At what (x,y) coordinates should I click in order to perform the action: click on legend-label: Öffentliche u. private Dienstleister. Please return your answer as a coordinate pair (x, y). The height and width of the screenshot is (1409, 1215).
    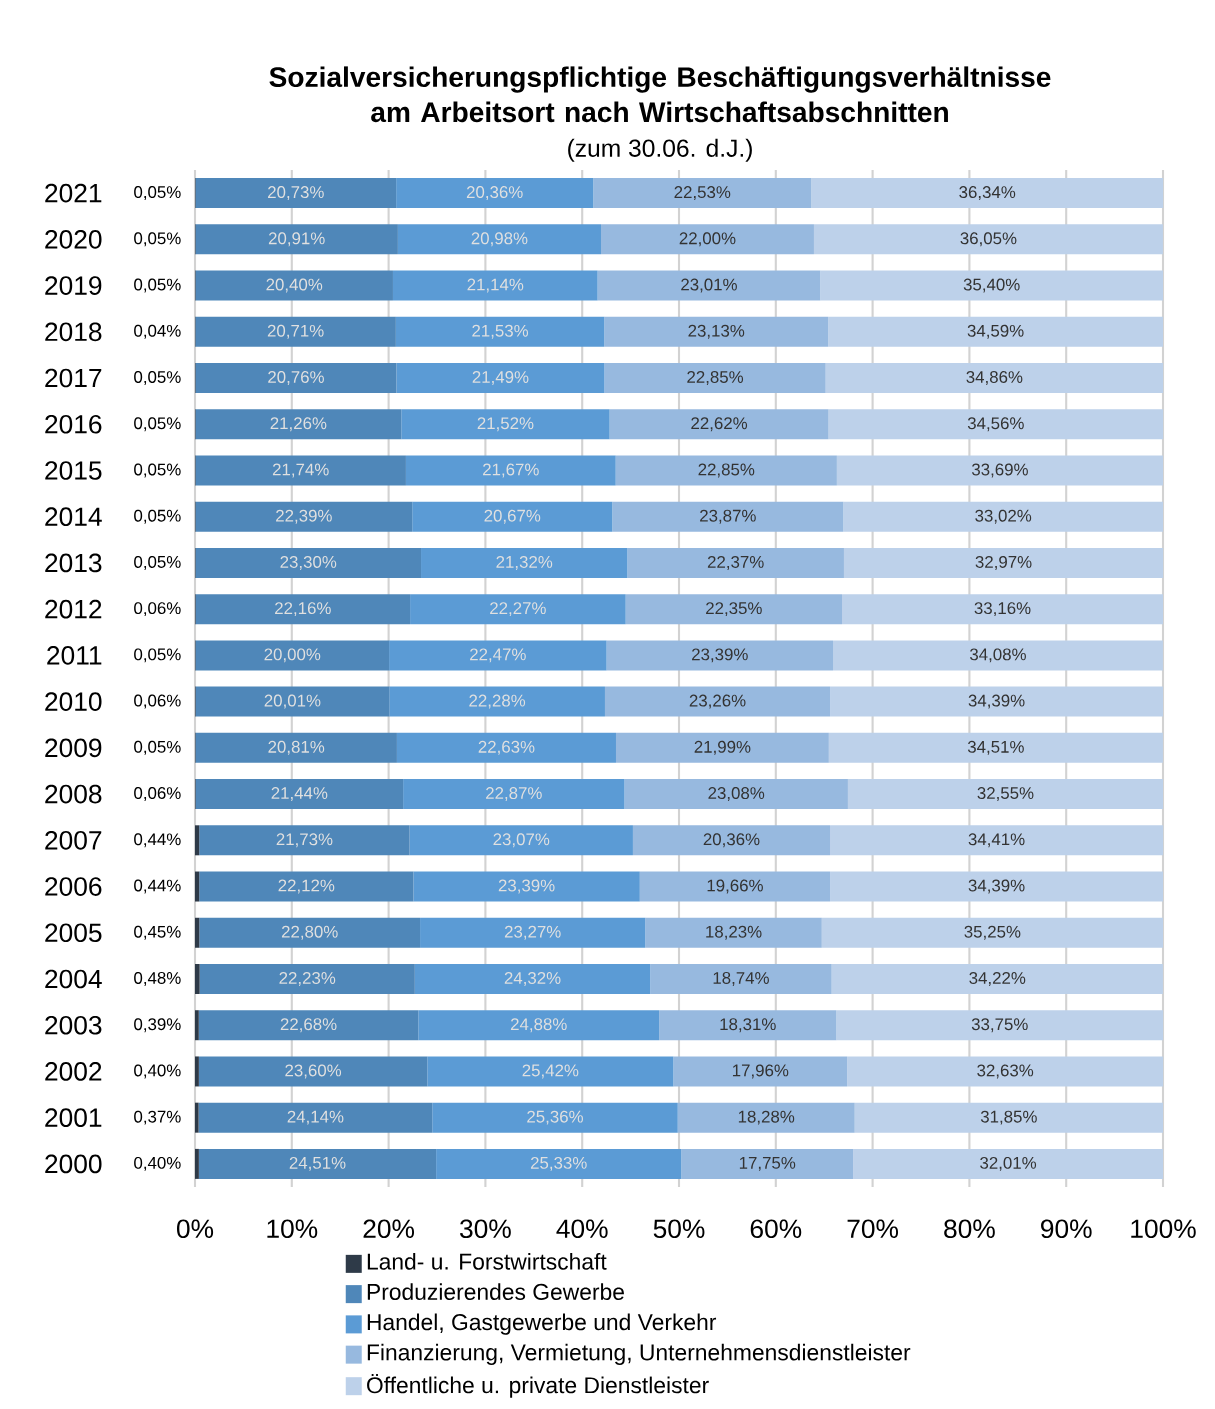
    Looking at the image, I should click on (538, 1386).